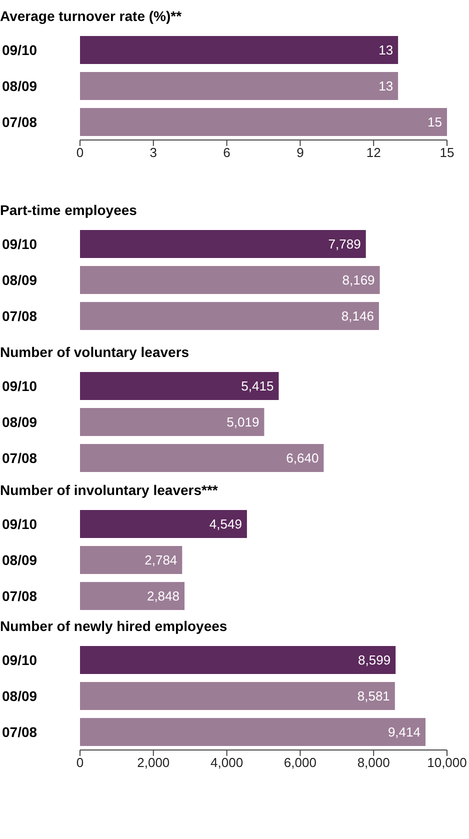  I want to click on chart-title: Number of involuntary leavers***, so click(109, 490).